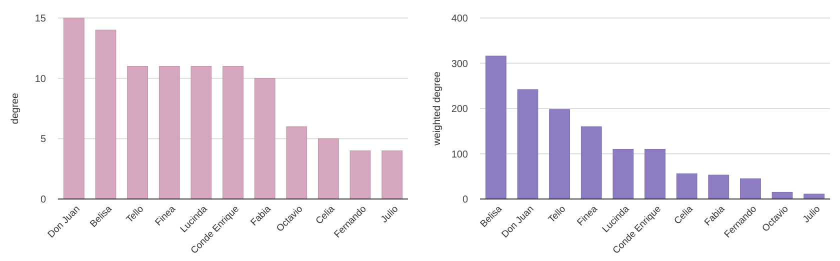  I want to click on y-tick-label: 400, so click(459, 19).